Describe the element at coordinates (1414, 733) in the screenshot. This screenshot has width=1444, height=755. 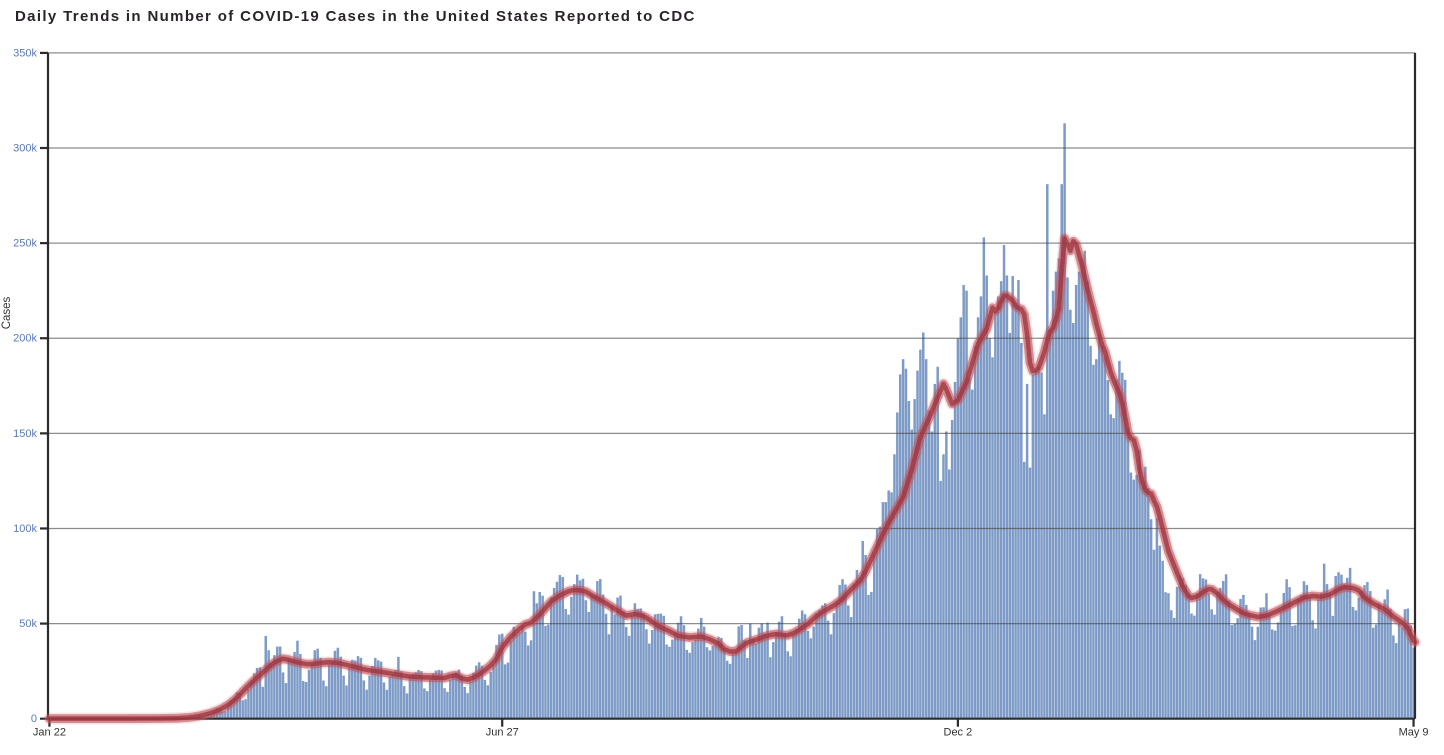
I see `svg-text: May 9` at that location.